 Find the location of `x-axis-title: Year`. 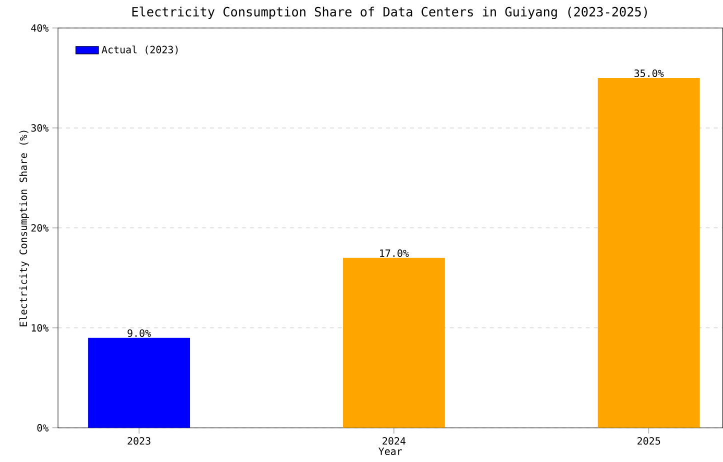

x-axis-title: Year is located at coordinates (390, 452).